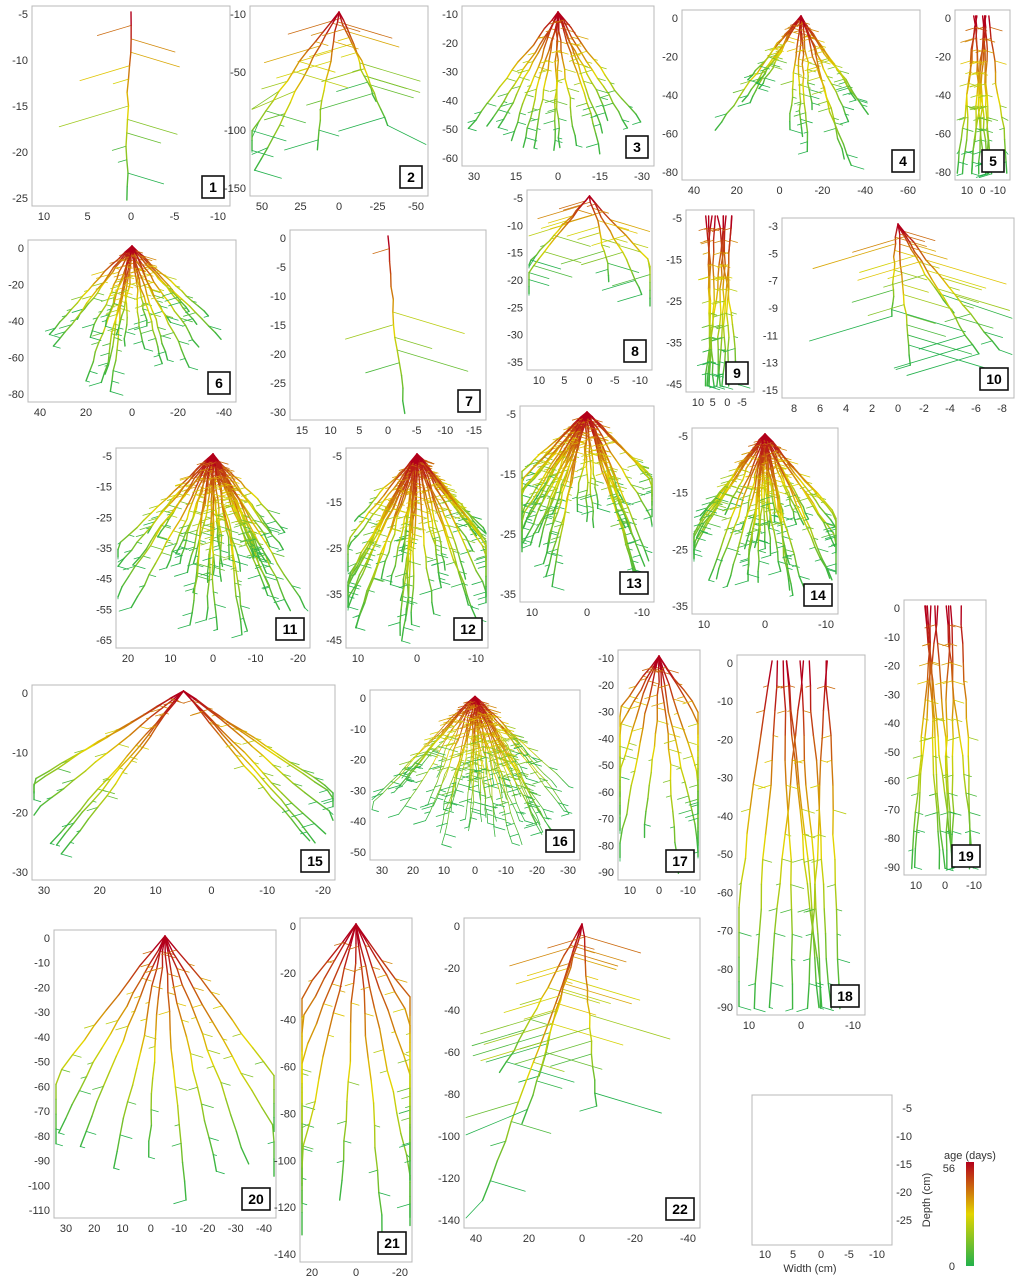 This screenshot has width=1020, height=1280. I want to click on colorbar-title: age (days), so click(970, 1156).